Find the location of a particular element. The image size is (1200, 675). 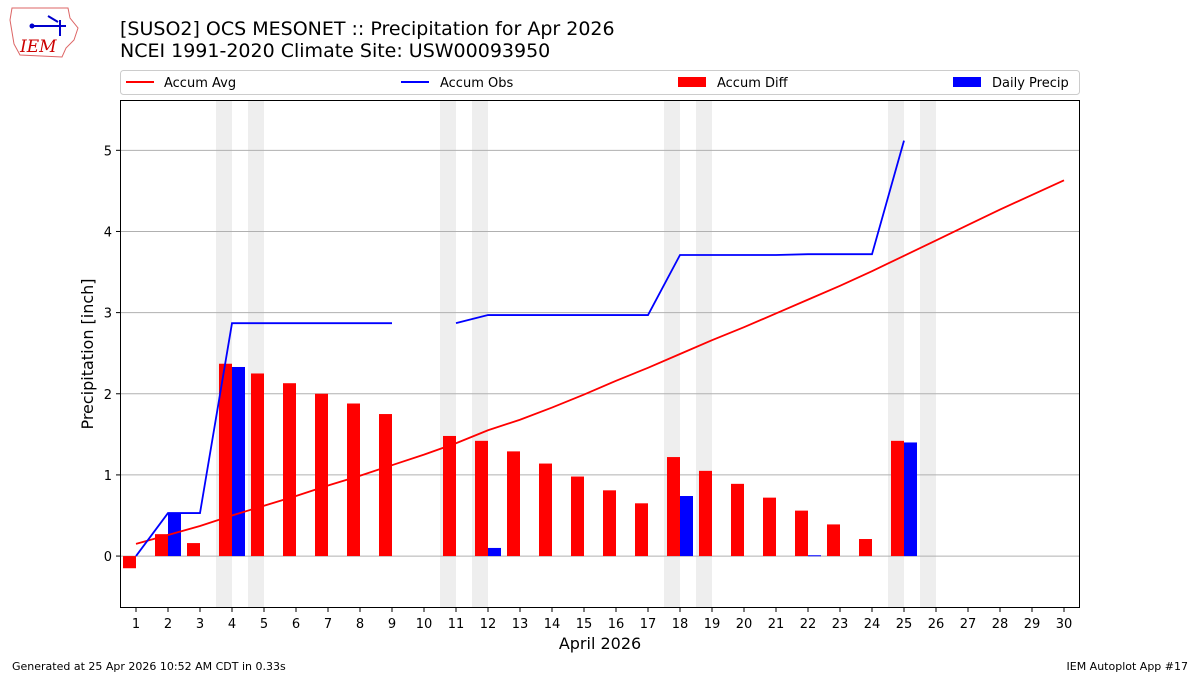

y-tick-label: 4 is located at coordinates (108, 232).